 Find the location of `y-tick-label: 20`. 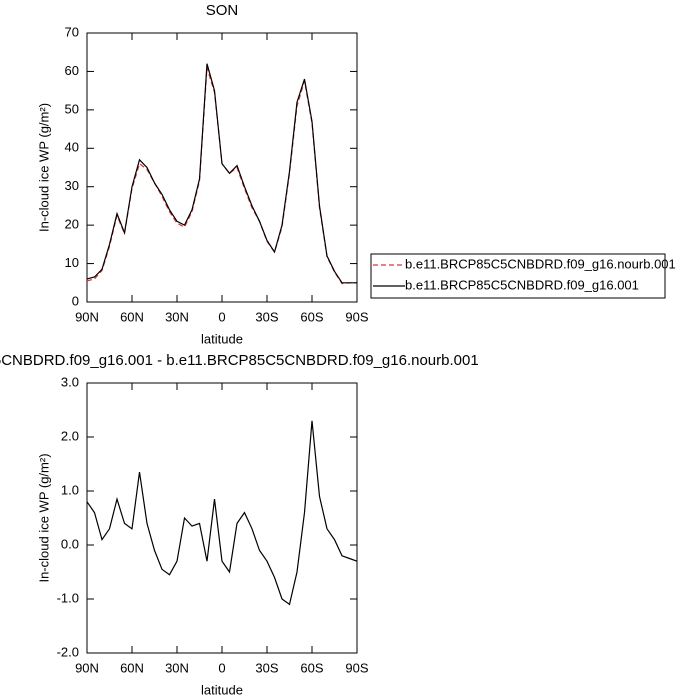

y-tick-label: 20 is located at coordinates (72, 224).